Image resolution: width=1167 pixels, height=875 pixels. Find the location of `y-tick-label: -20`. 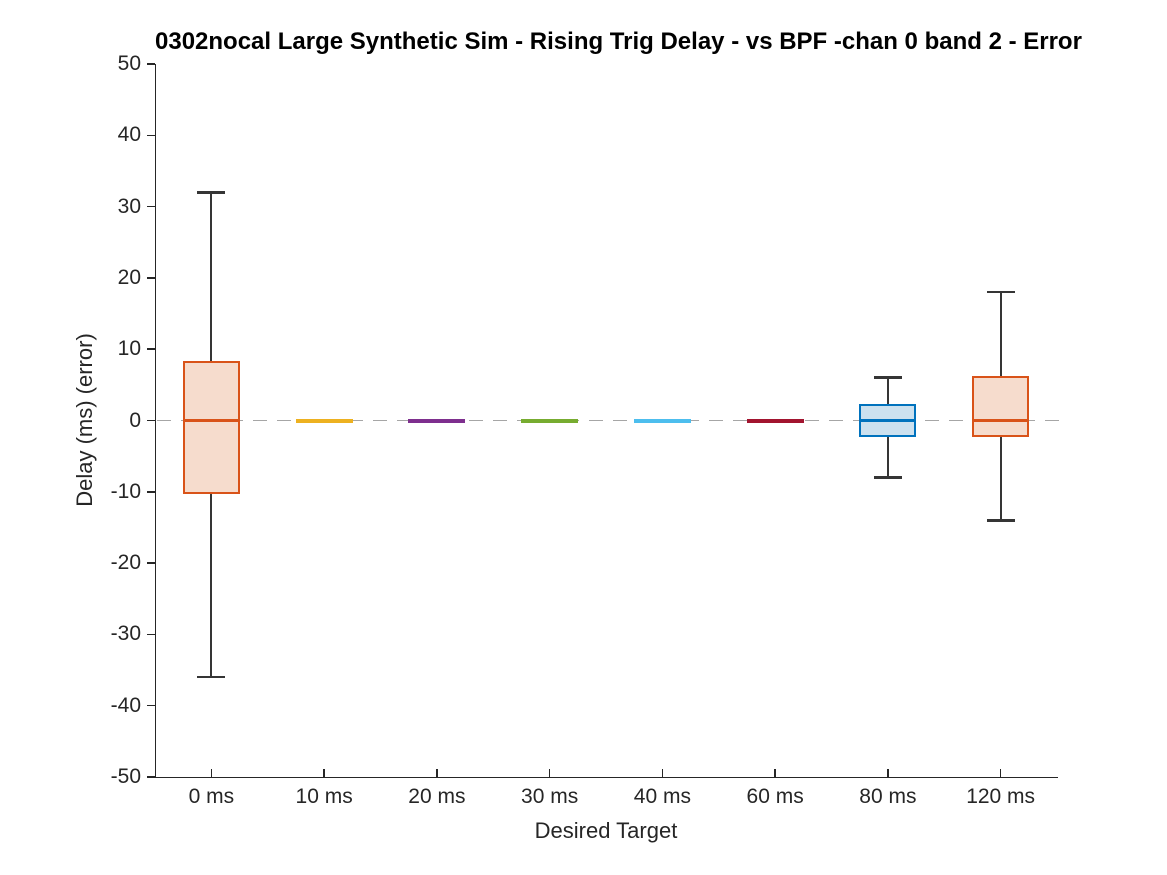

y-tick-label: -20 is located at coordinates (125, 563).